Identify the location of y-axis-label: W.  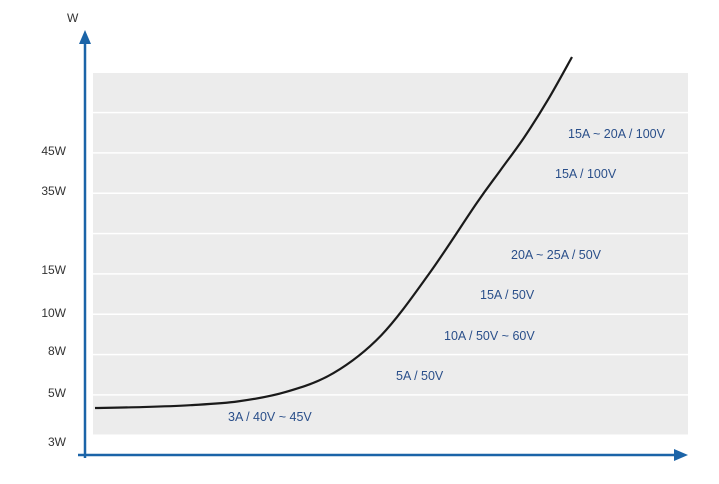
(73, 18).